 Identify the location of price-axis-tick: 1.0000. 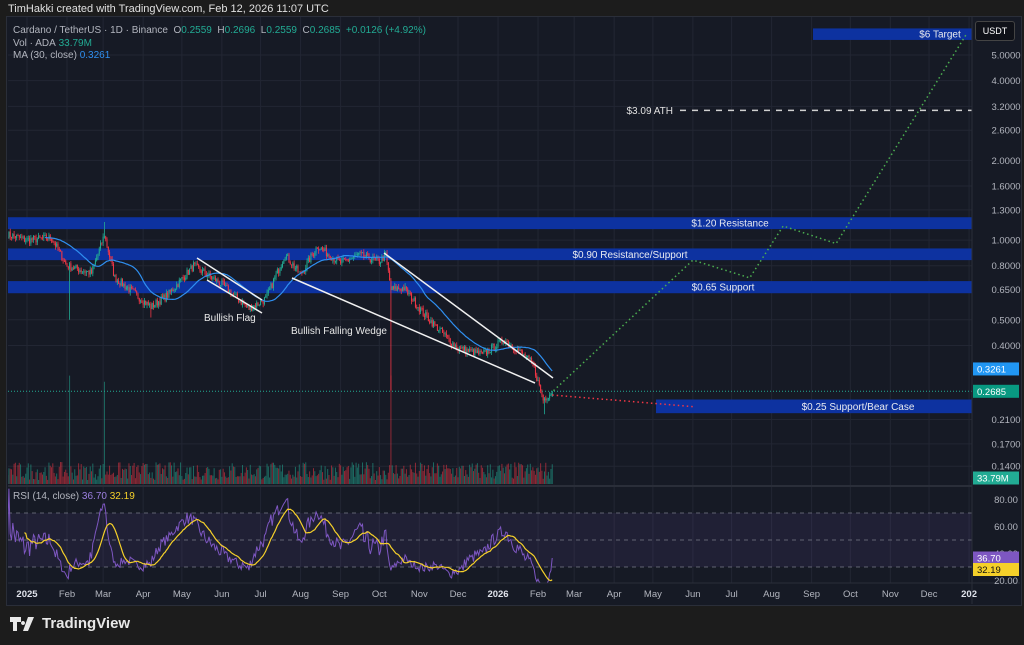
(1005, 241).